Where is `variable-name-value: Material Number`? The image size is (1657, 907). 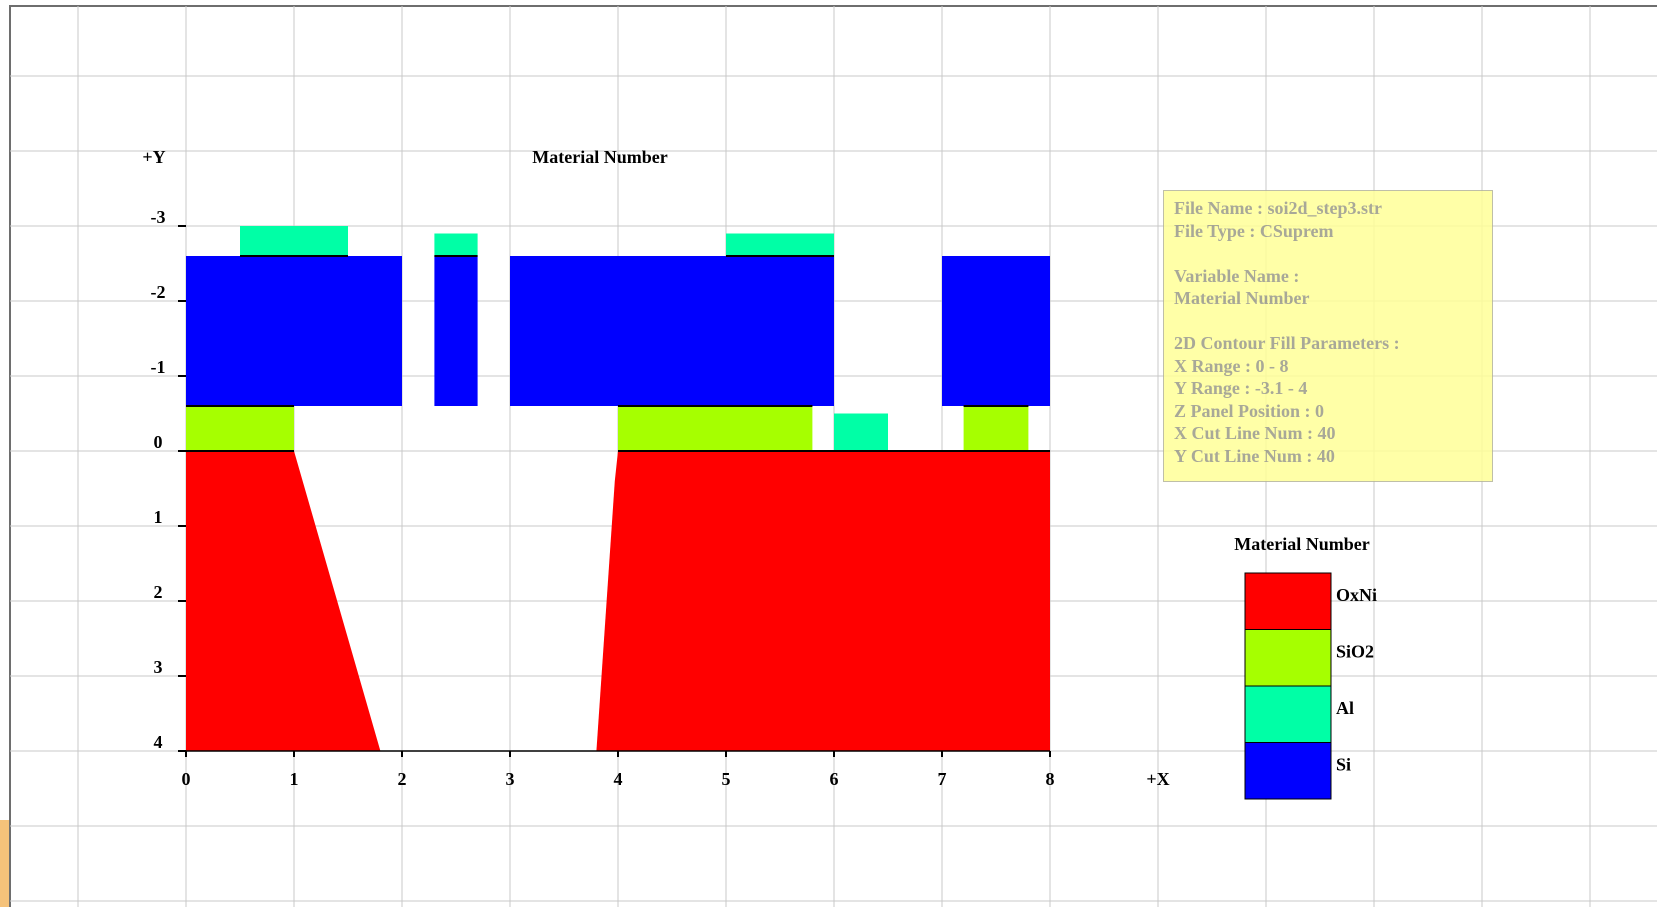
variable-name-value: Material Number is located at coordinates (1242, 298).